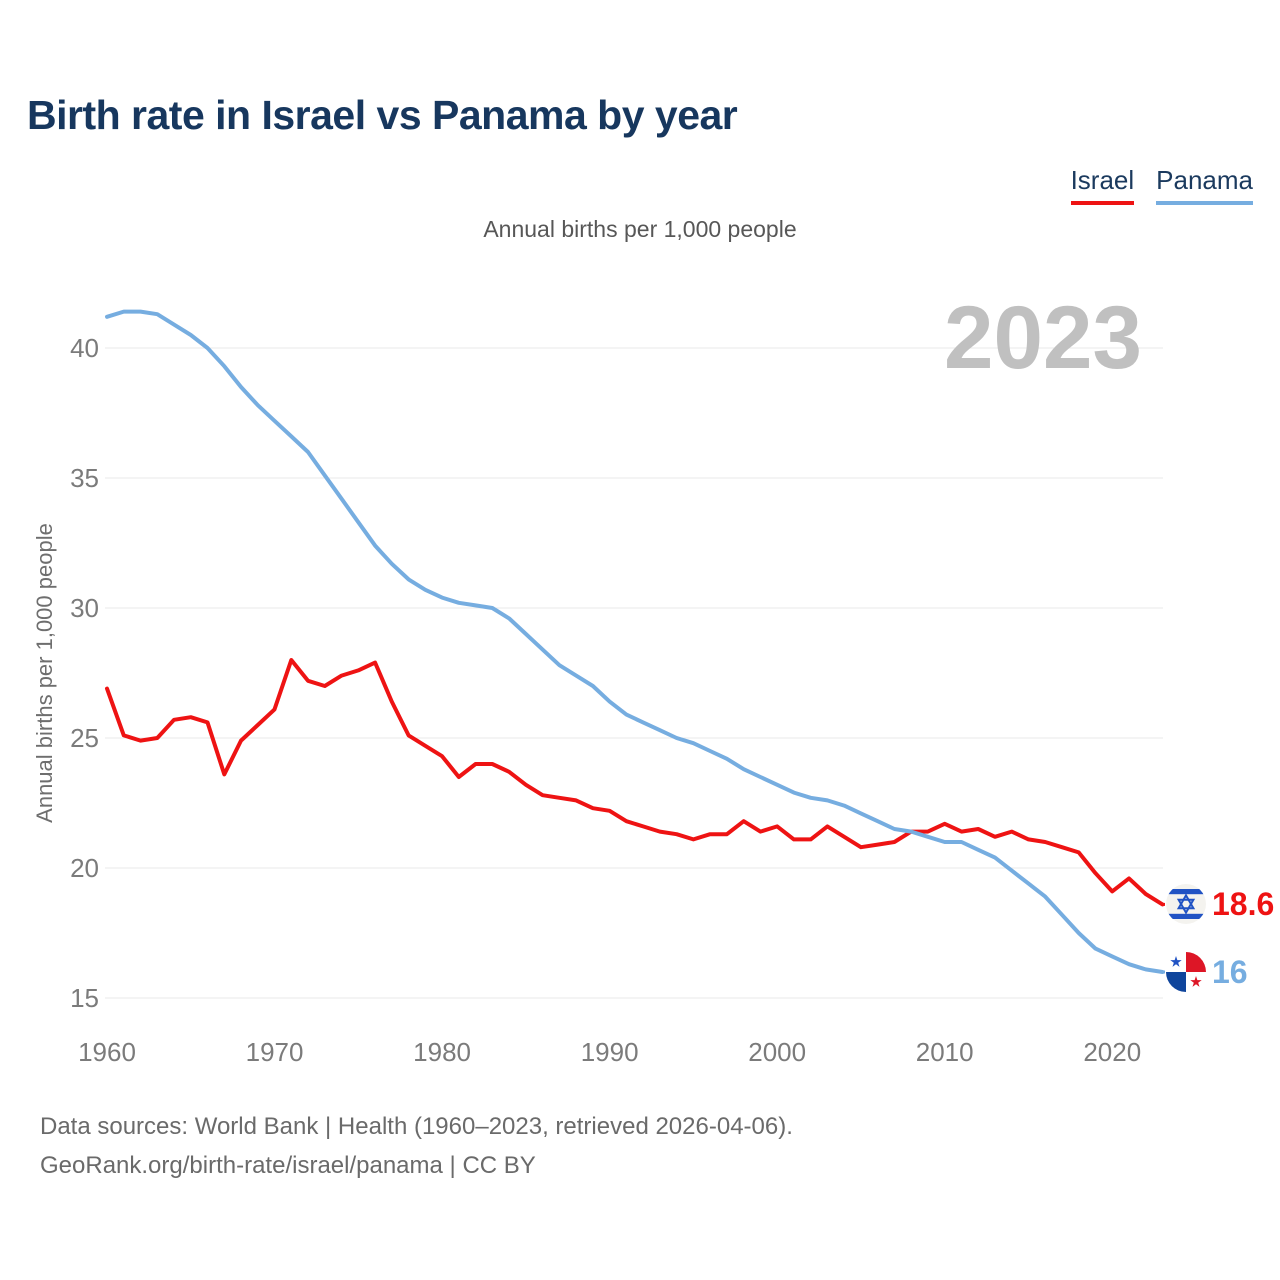 The width and height of the screenshot is (1280, 1280). What do you see at coordinates (84, 868) in the screenshot?
I see `y-tick-label-20: 20` at bounding box center [84, 868].